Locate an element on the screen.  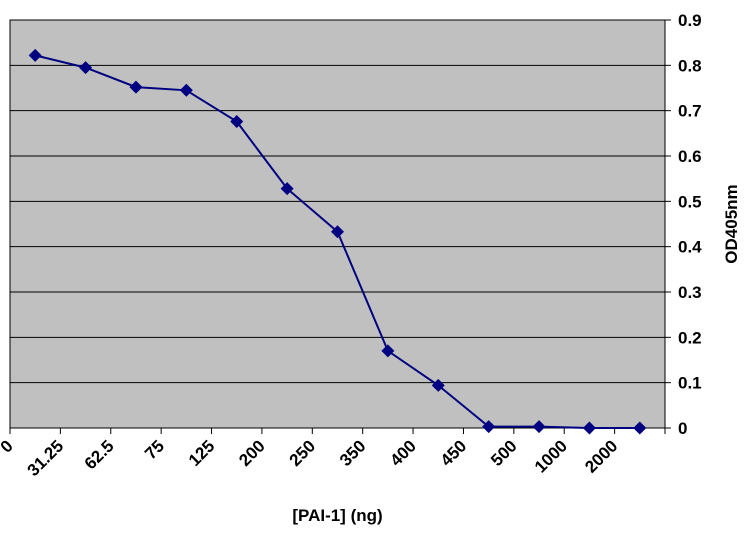
x-tick-label: 400 is located at coordinates (402, 452).